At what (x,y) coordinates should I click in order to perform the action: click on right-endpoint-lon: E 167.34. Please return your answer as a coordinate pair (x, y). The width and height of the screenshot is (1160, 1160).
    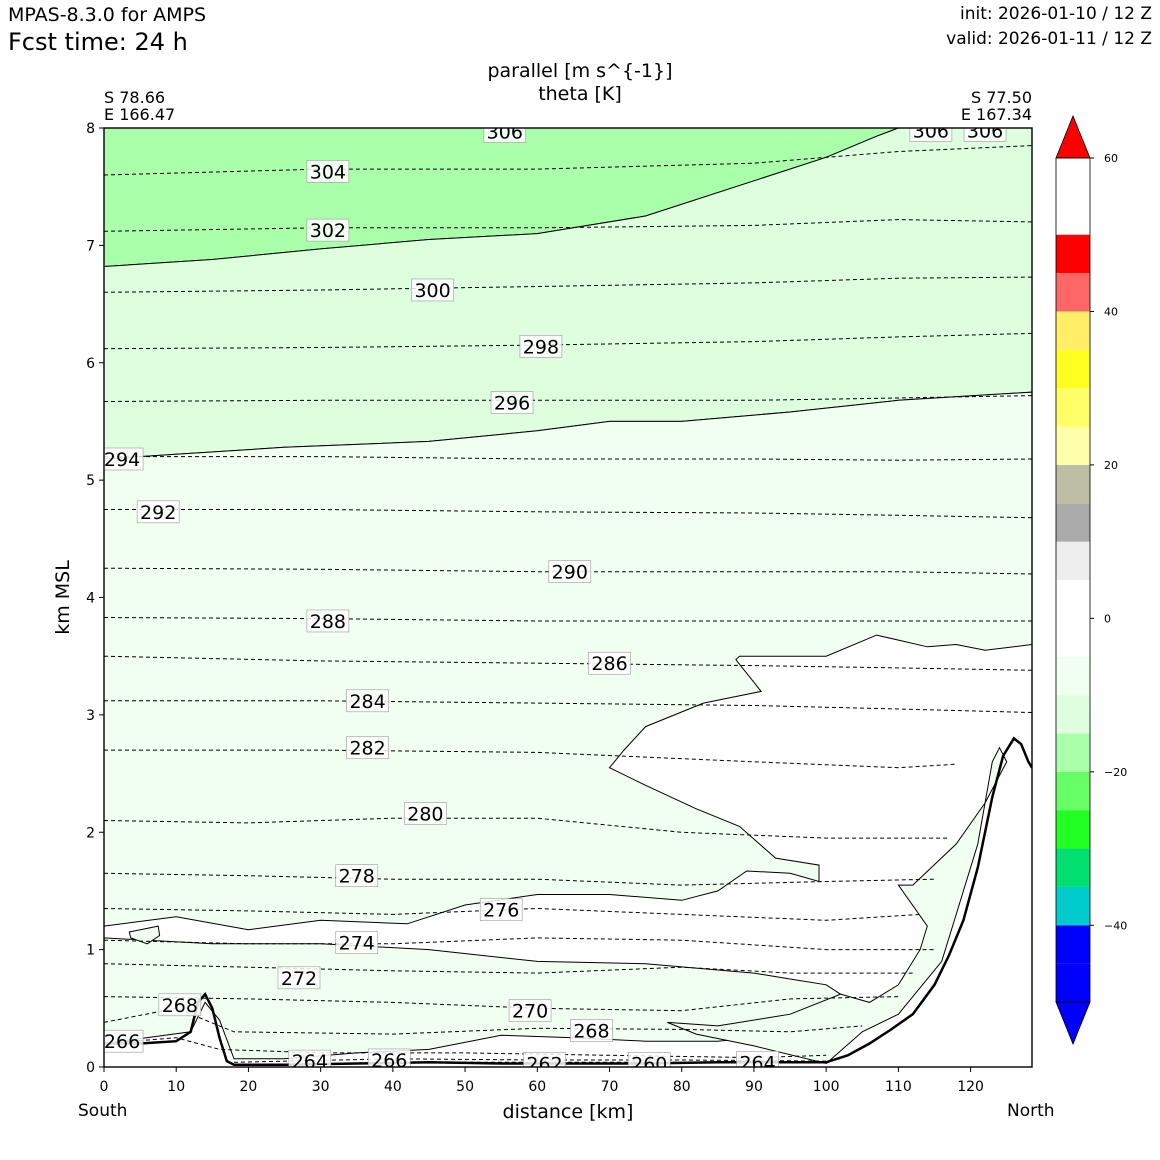
    Looking at the image, I should click on (996, 114).